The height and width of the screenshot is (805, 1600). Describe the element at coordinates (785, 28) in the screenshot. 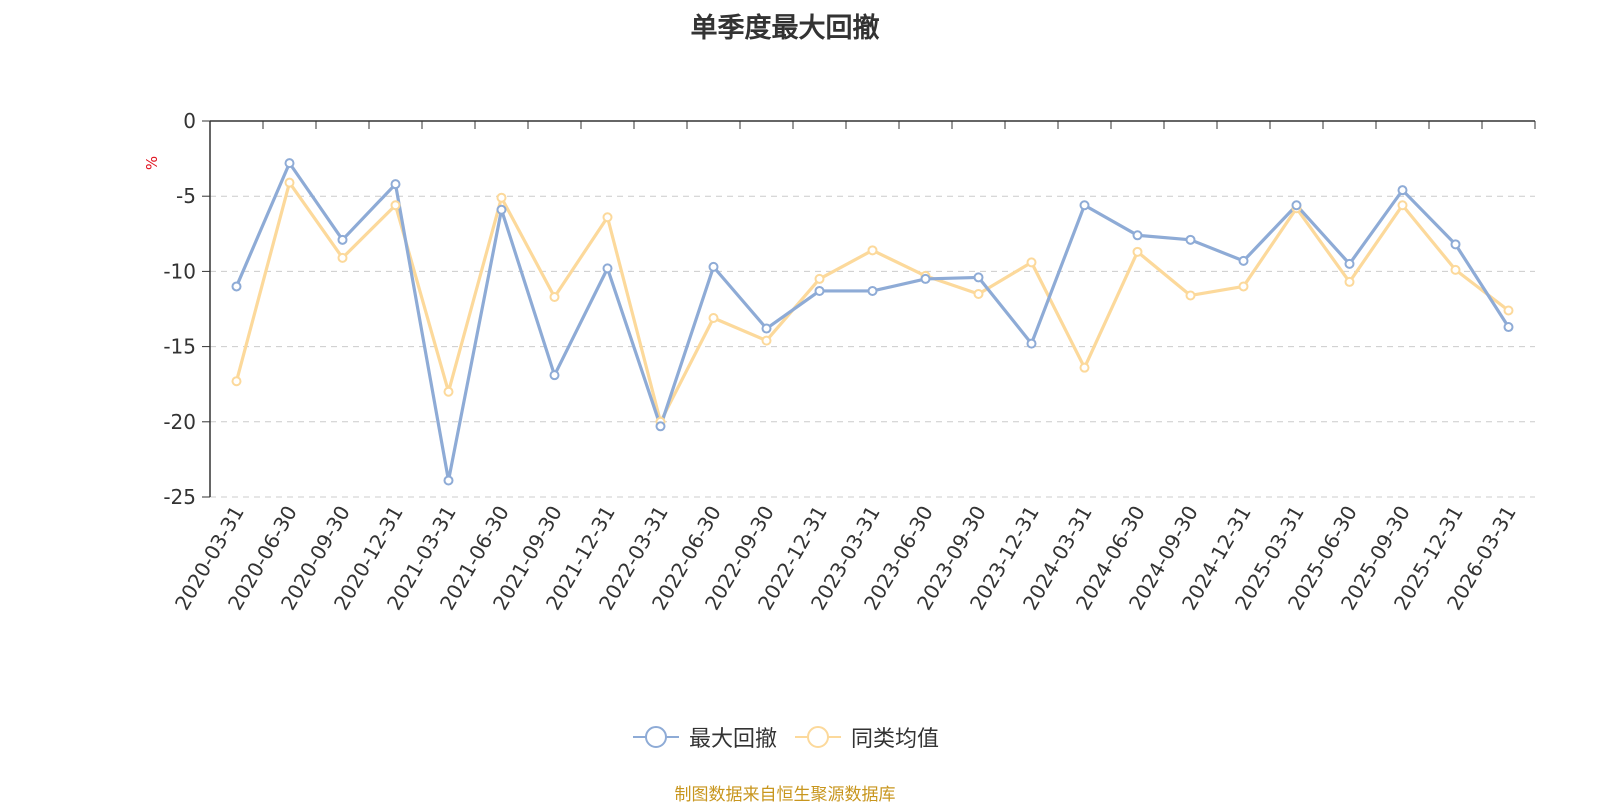

I see `chart-title: 单季度最大回撤` at that location.